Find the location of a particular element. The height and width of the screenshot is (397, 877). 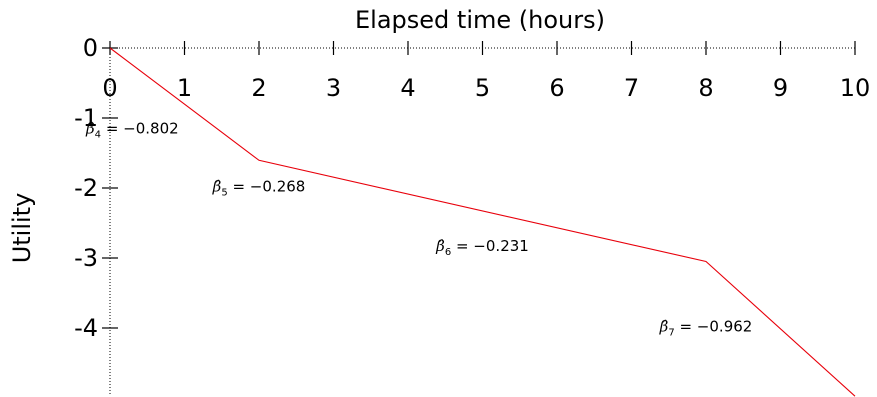

y-tick-label: 0 is located at coordinates (90, 48).